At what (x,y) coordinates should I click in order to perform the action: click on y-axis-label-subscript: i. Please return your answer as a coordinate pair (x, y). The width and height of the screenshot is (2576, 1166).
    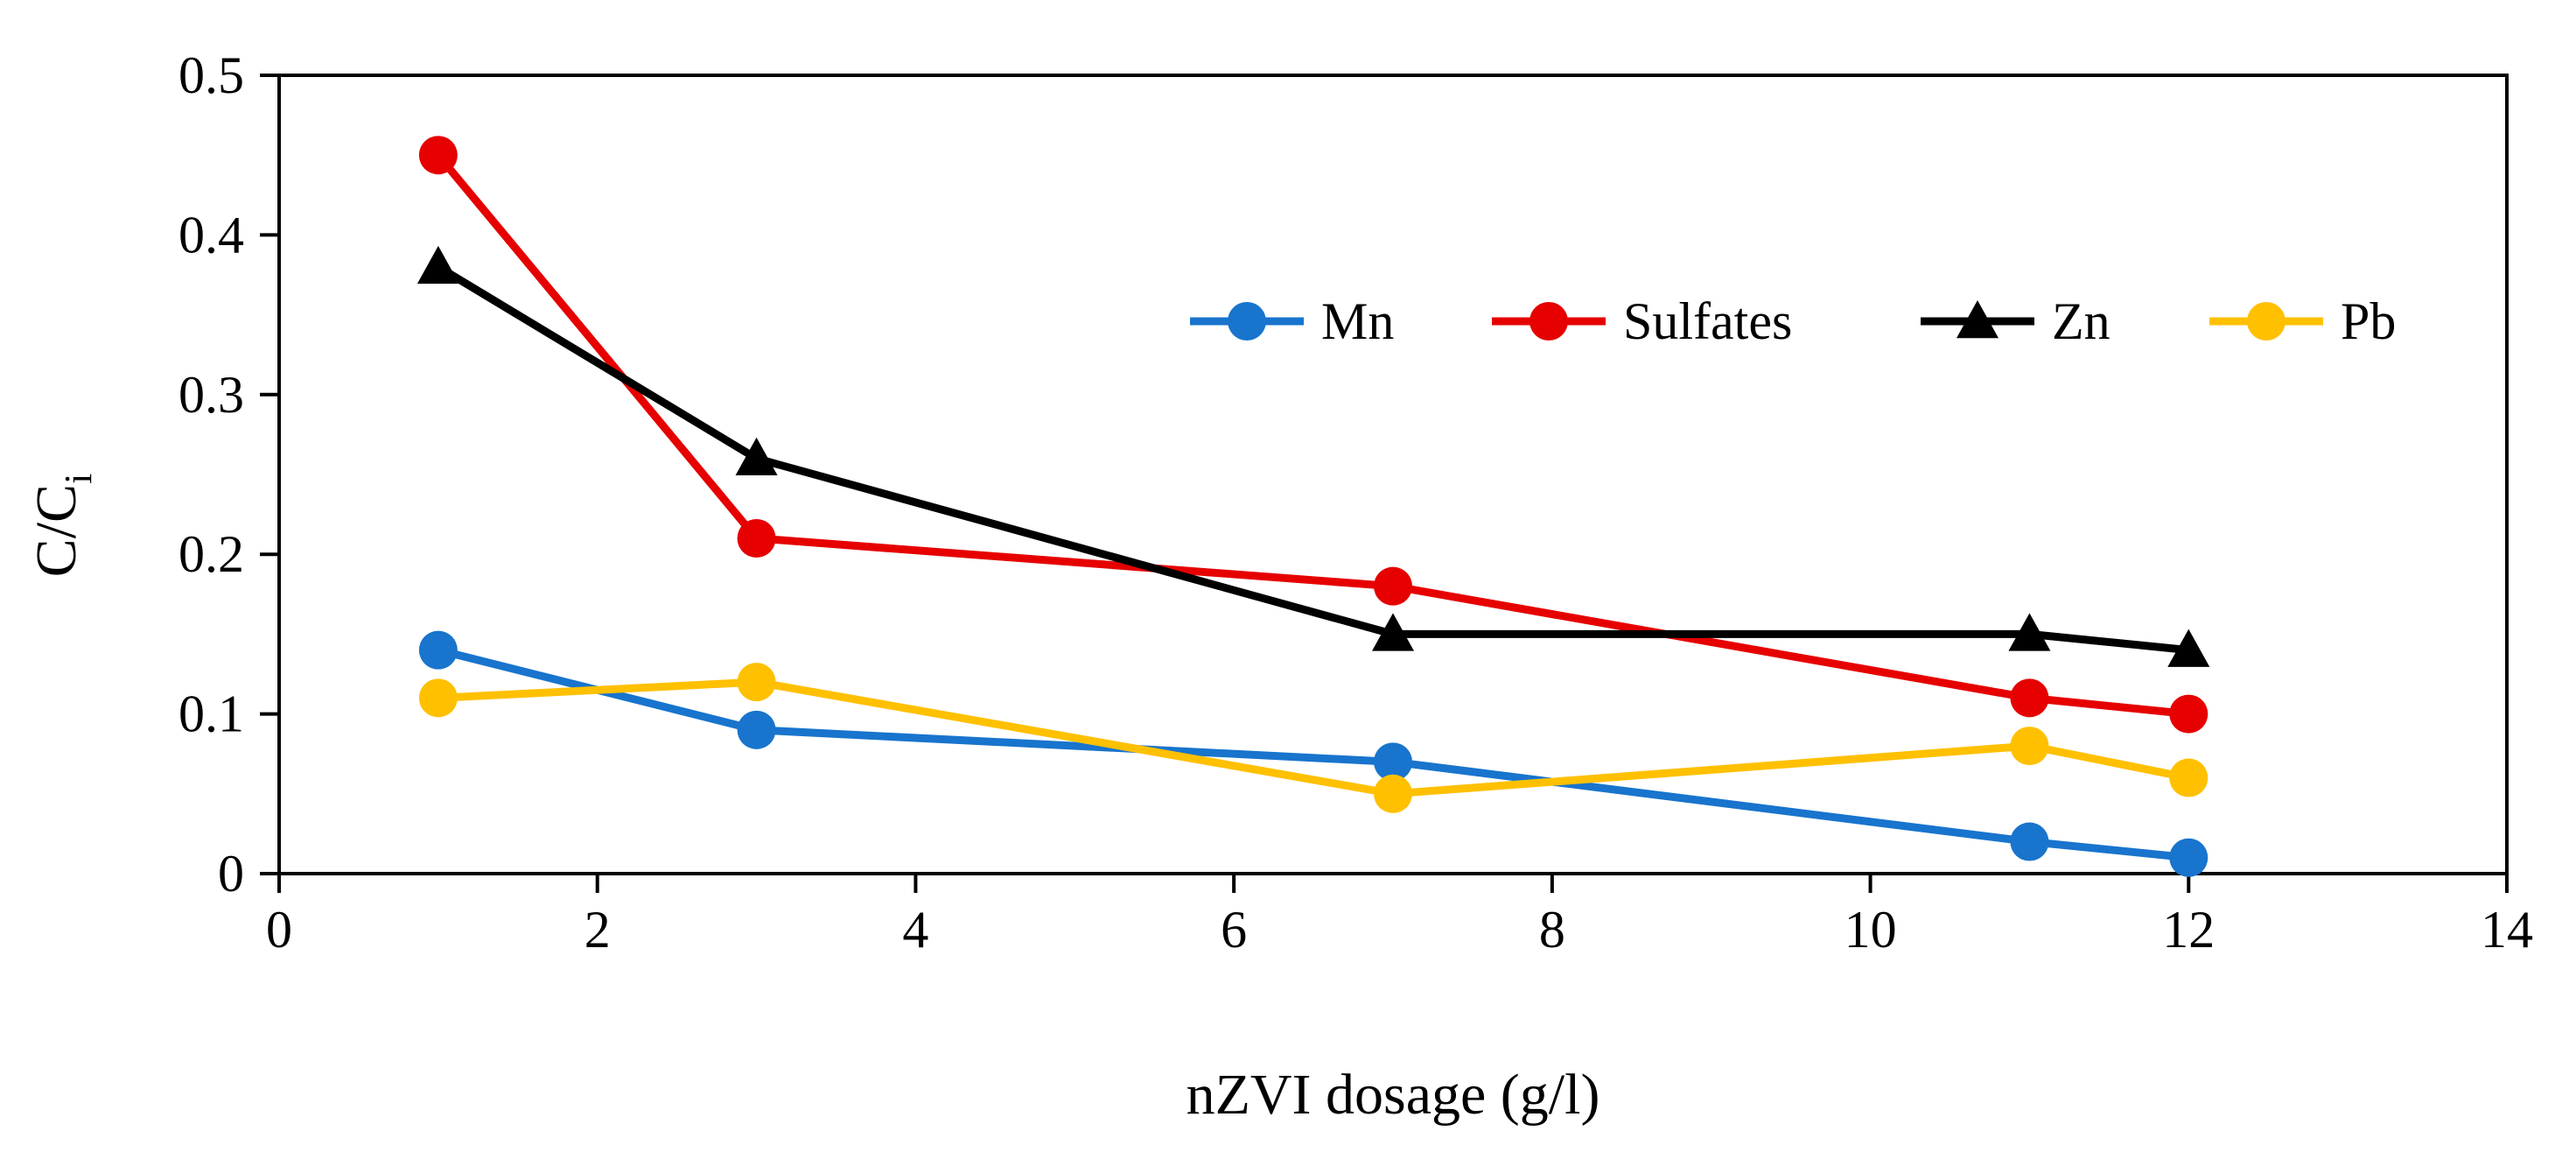
    Looking at the image, I should click on (78, 479).